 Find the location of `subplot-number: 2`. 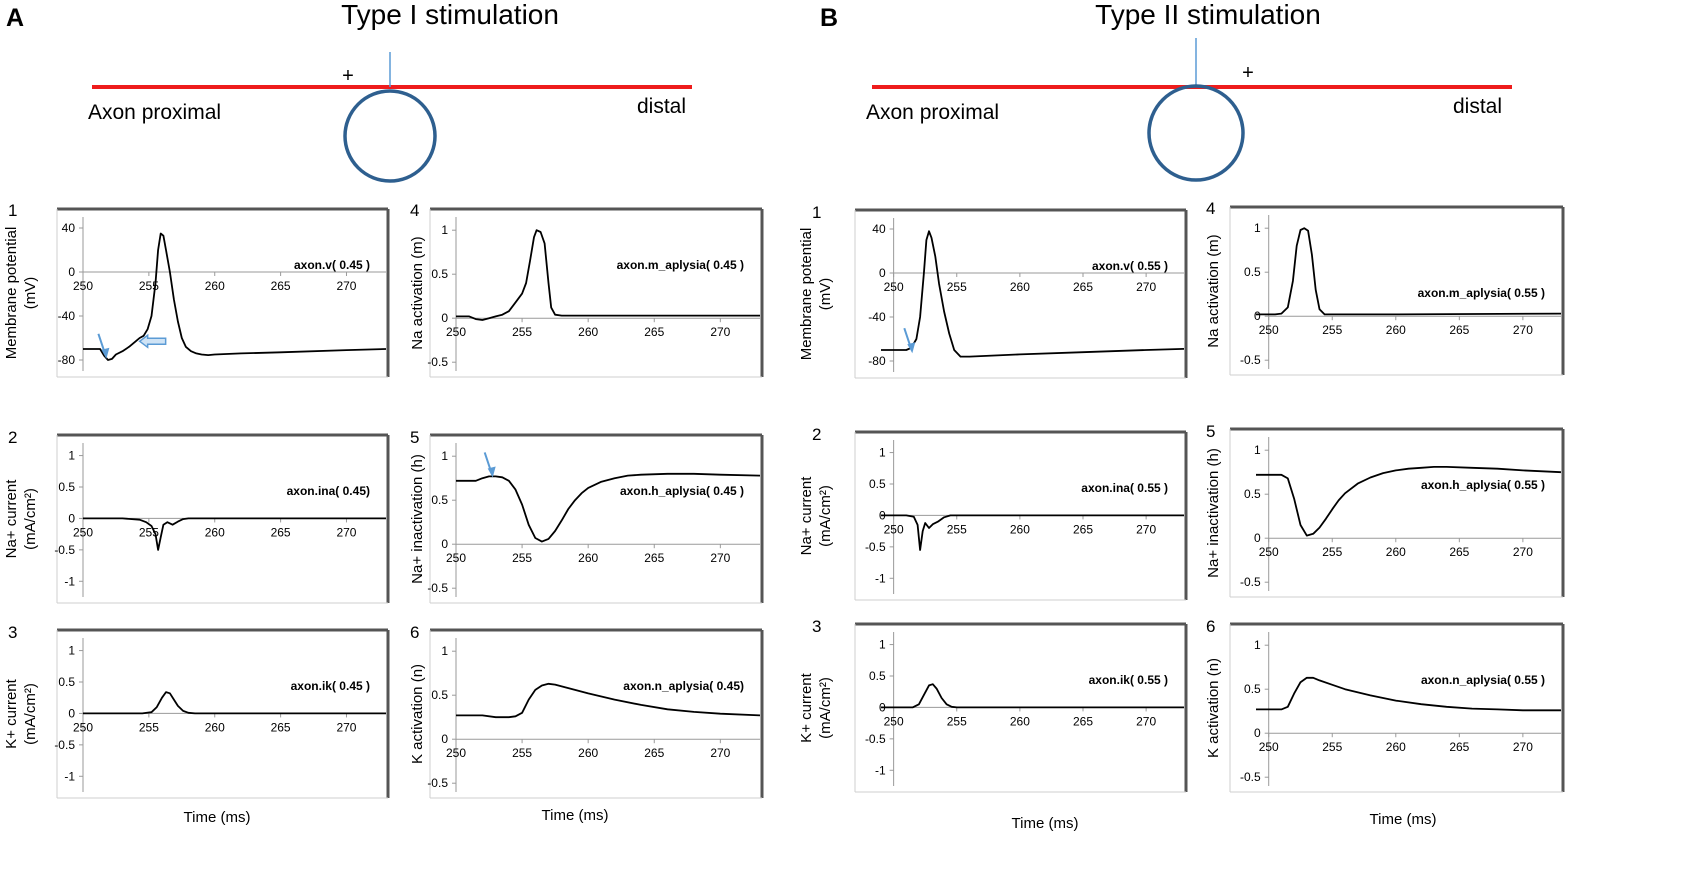

subplot-number: 2 is located at coordinates (12, 437).